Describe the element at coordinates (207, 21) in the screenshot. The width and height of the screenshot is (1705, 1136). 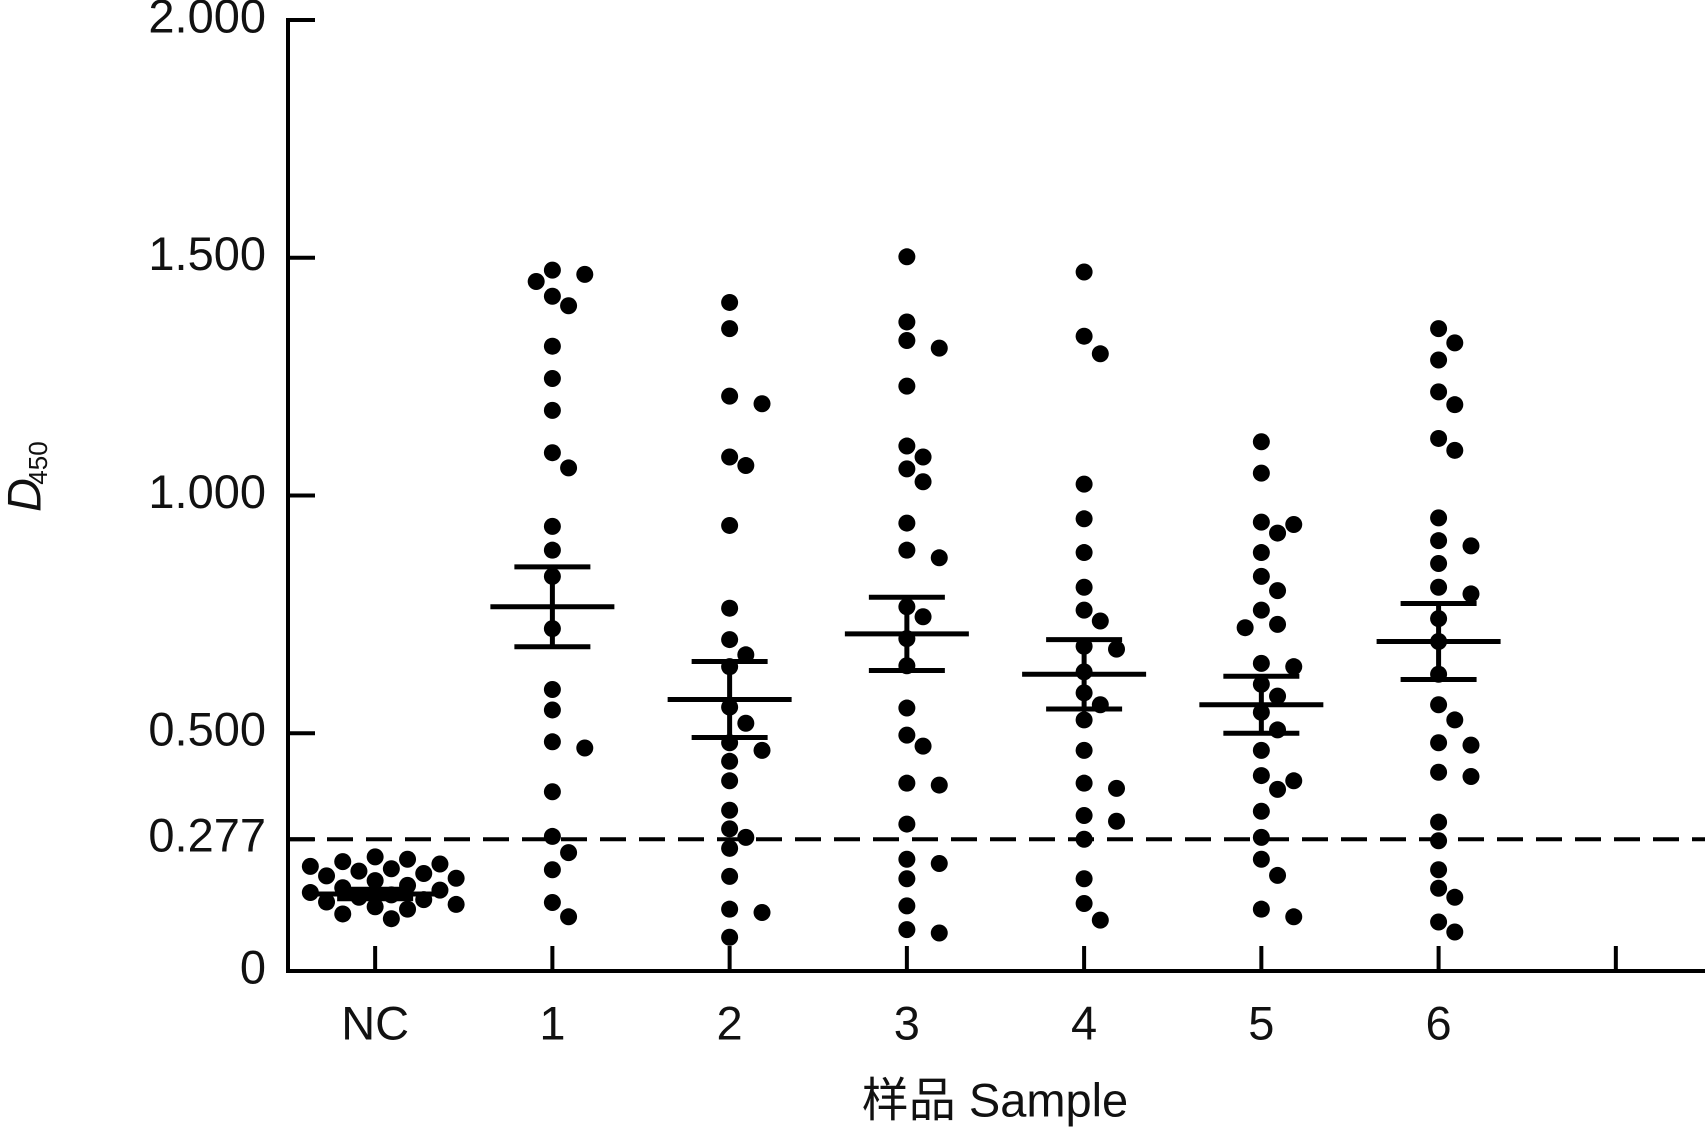
I see `y-tick-label: 2.000` at that location.